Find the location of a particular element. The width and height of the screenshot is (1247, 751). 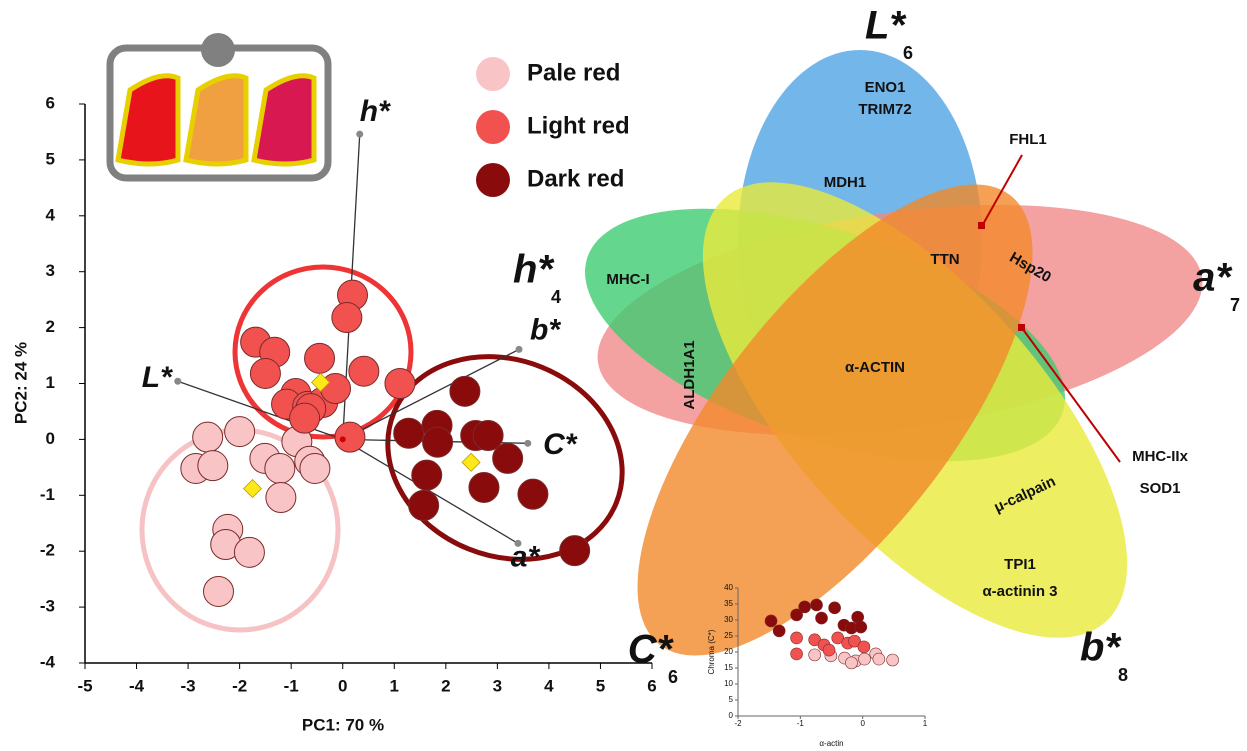

loading-label: a* is located at coordinates (526, 556).